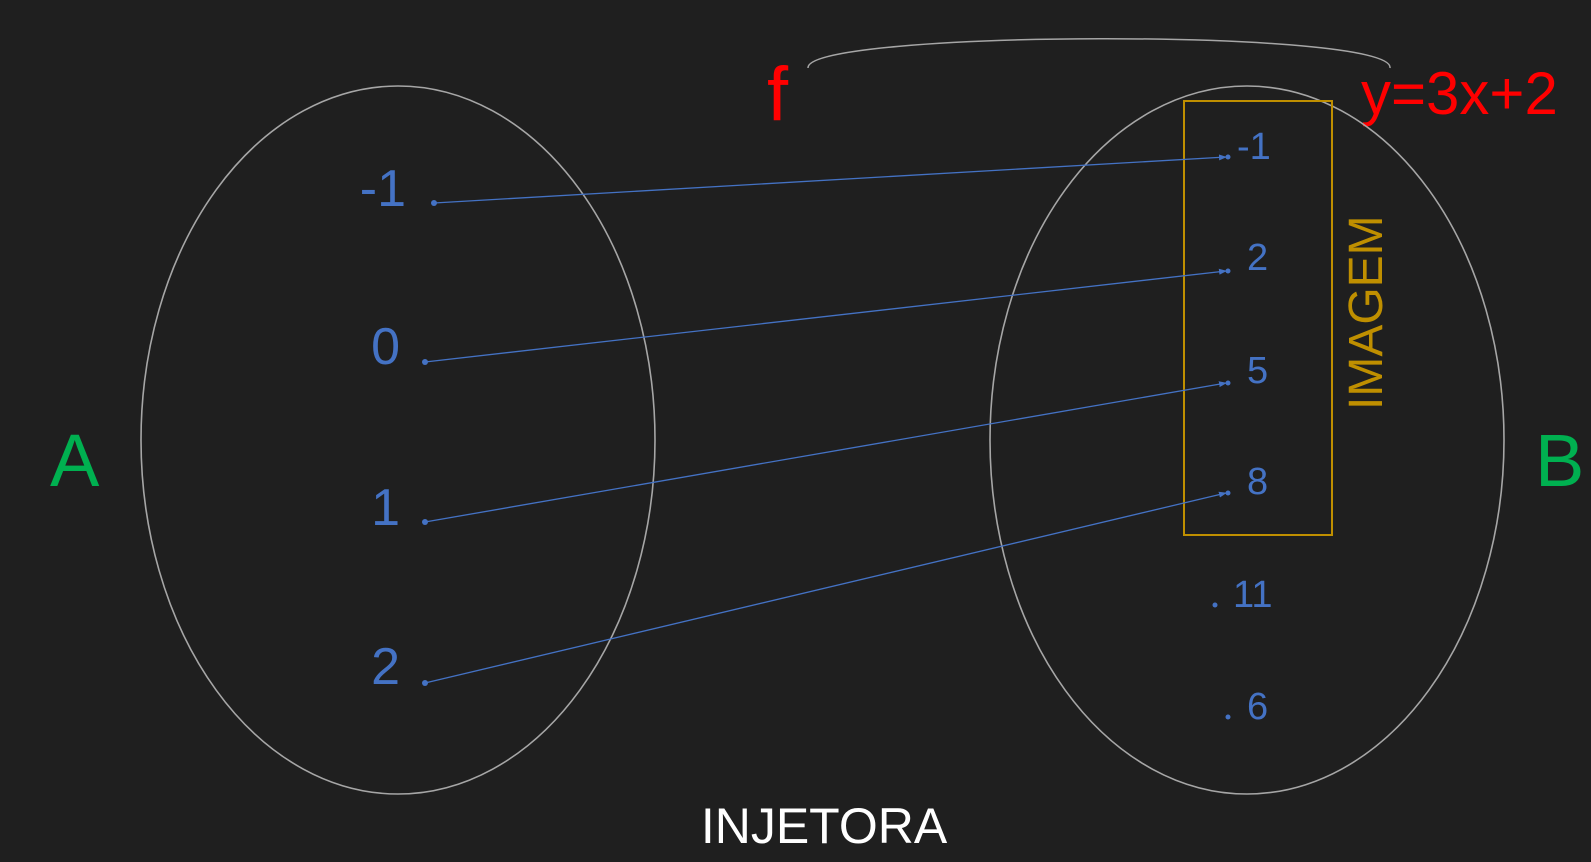  What do you see at coordinates (1366, 312) in the screenshot?
I see `image-label: IMAGEM` at bounding box center [1366, 312].